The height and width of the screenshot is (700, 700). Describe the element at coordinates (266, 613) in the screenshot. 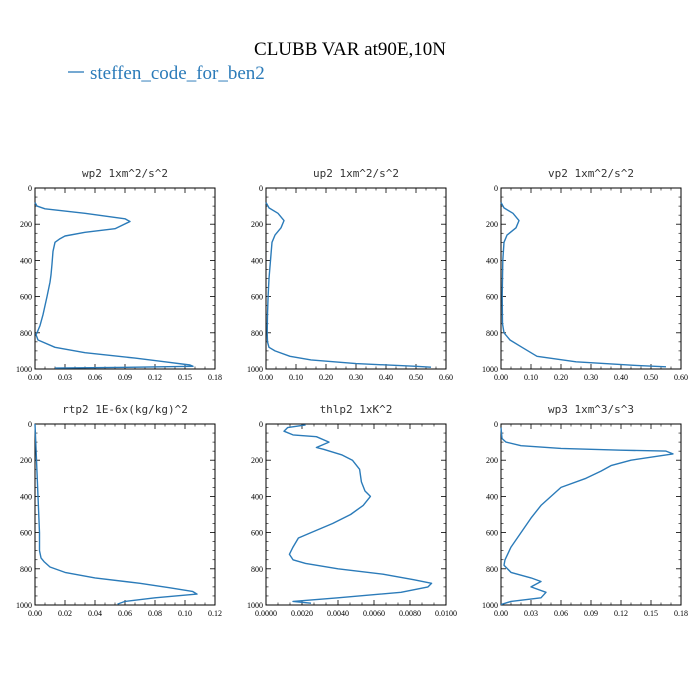

I see `x-tick-label: 0.0000` at that location.